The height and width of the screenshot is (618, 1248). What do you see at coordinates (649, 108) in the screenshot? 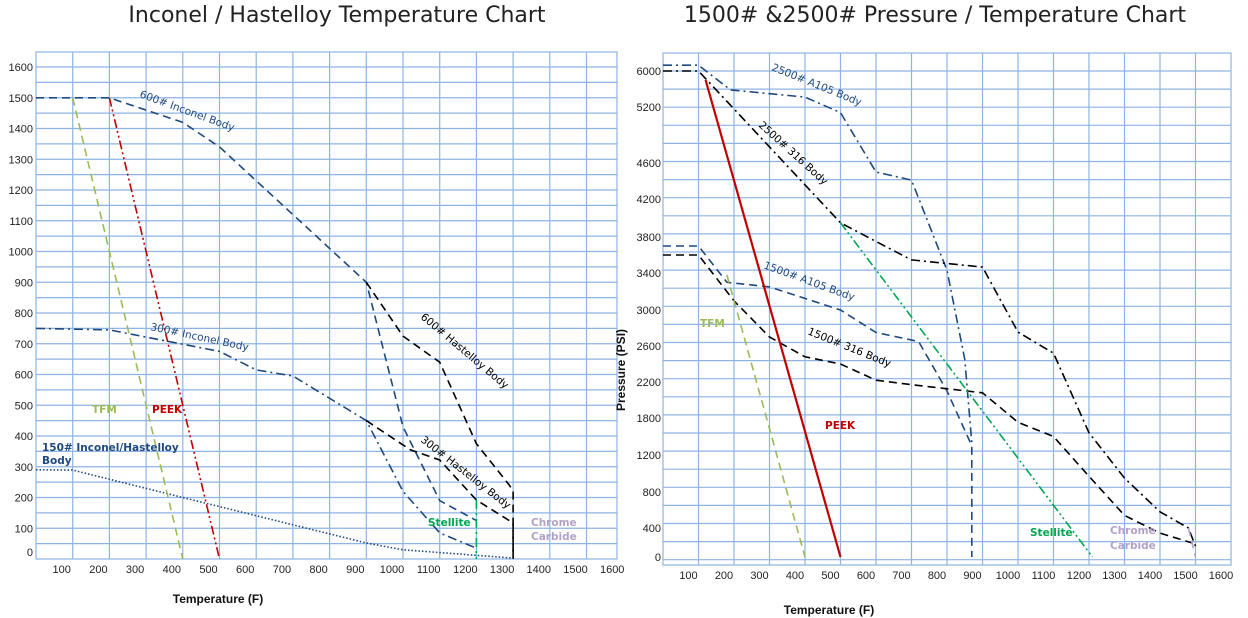
I see `y-tick-label: 5200` at bounding box center [649, 108].